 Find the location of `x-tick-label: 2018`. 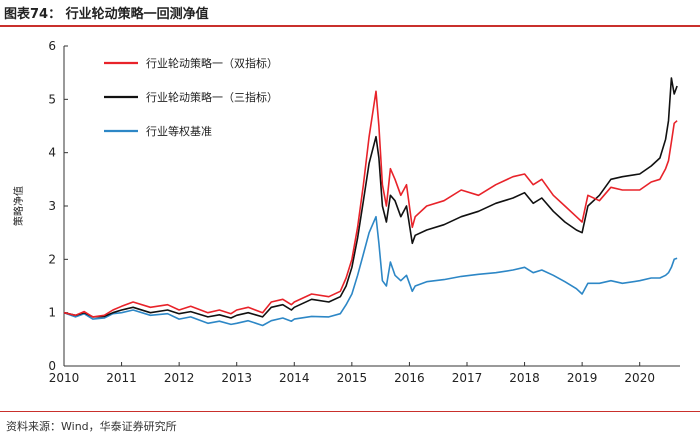

x-tick-label: 2018 is located at coordinates (524, 378).